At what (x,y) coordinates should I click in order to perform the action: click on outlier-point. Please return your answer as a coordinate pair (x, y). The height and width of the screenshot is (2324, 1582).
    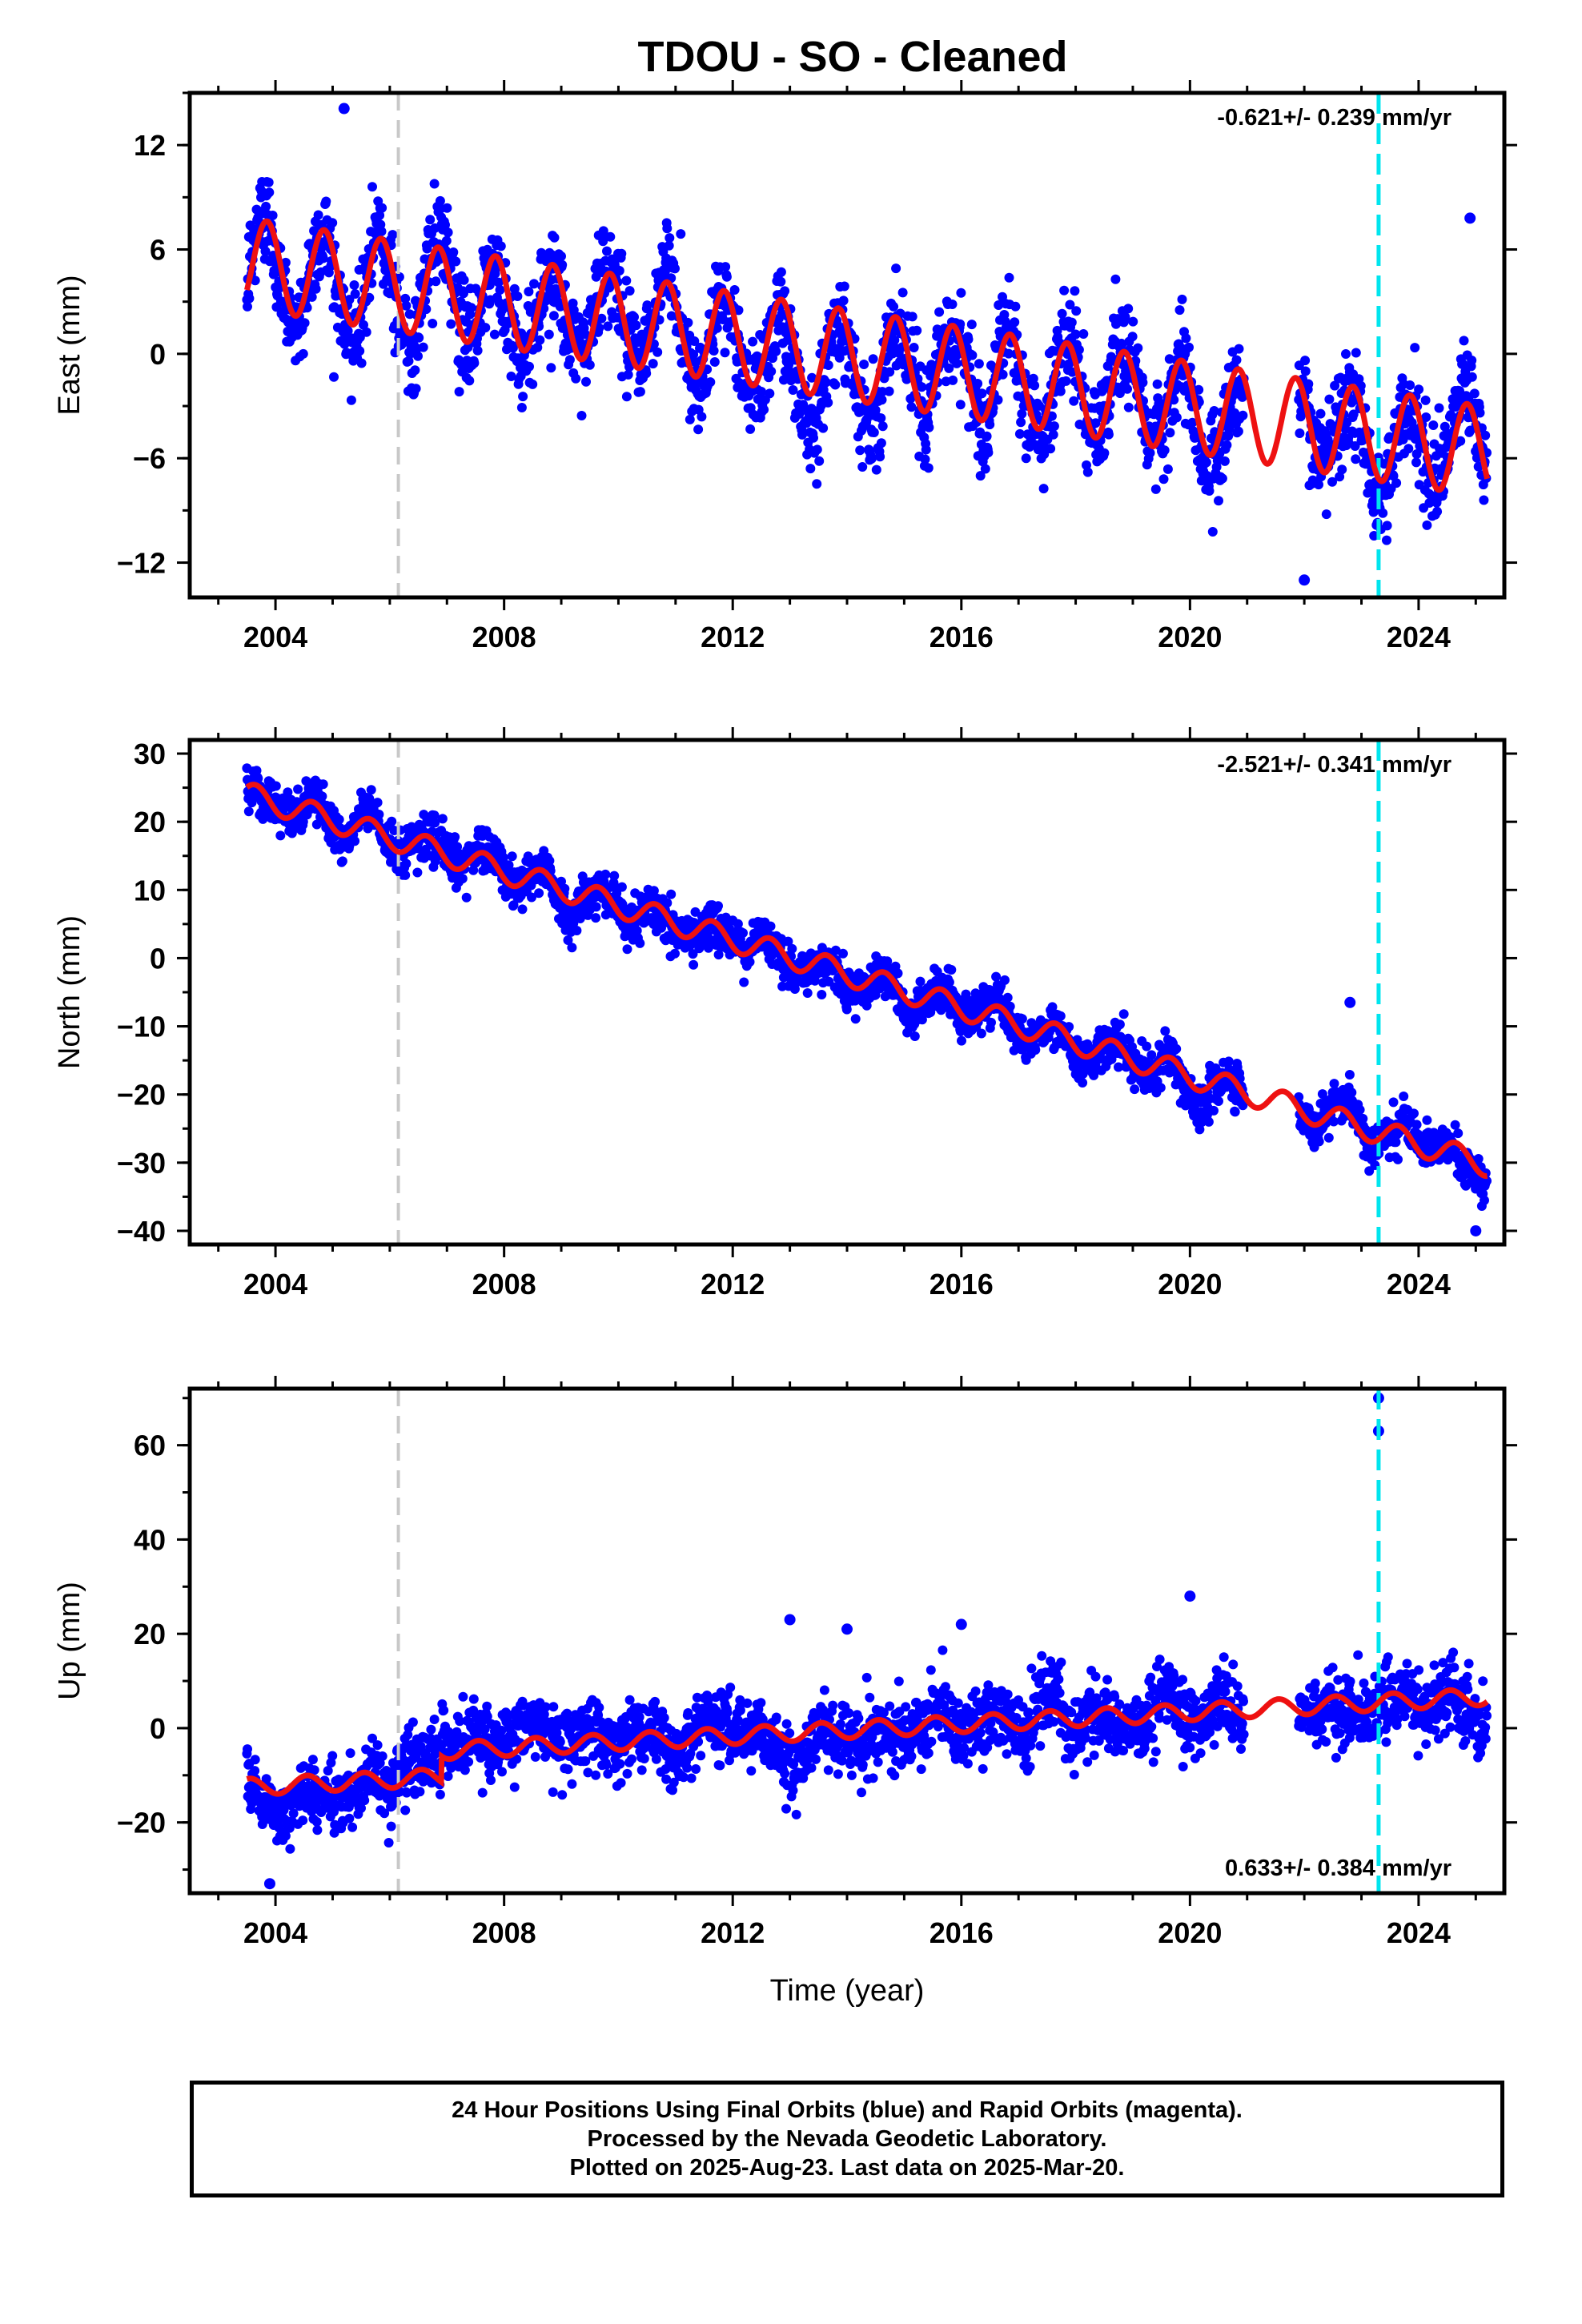
    Looking at the image, I should click on (1470, 218).